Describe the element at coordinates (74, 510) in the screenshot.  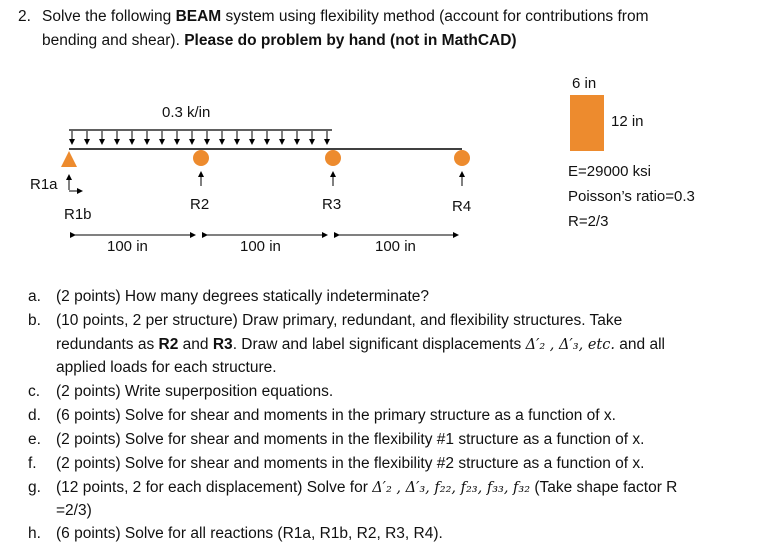
I see `item-g-line2: =2/3)` at that location.